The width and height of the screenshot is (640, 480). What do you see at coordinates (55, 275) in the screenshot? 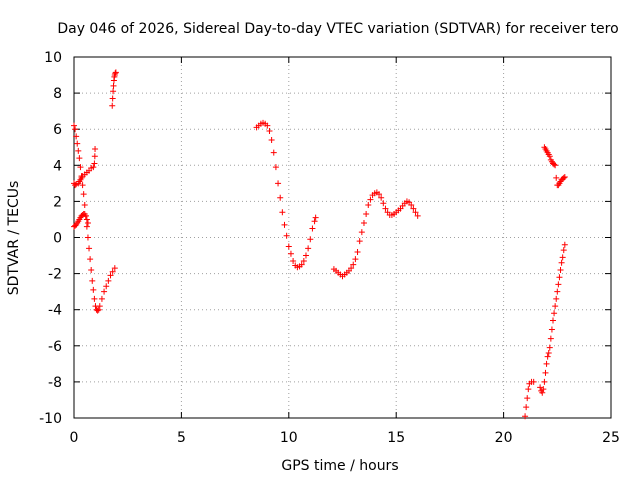
I see `y-tick-label: -2` at bounding box center [55, 275].